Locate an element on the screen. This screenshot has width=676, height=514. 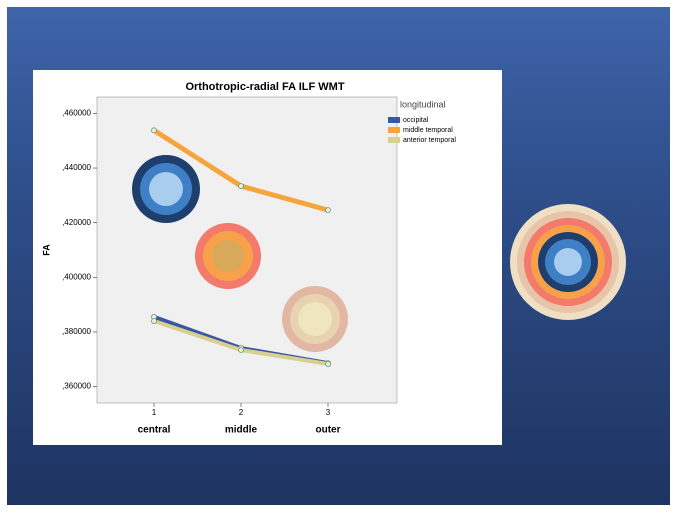
y-tick-label: ,420000 is located at coordinates (76, 222).